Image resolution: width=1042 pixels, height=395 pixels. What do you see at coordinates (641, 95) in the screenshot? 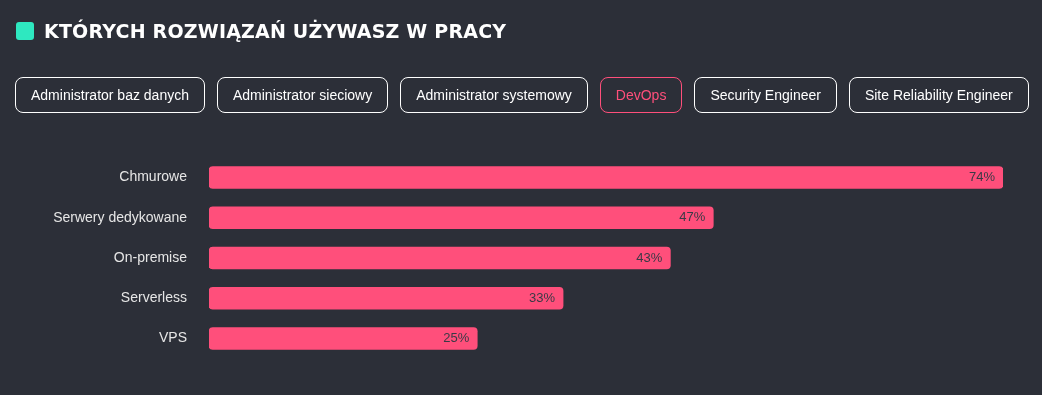
I see `text: DevOps` at bounding box center [641, 95].